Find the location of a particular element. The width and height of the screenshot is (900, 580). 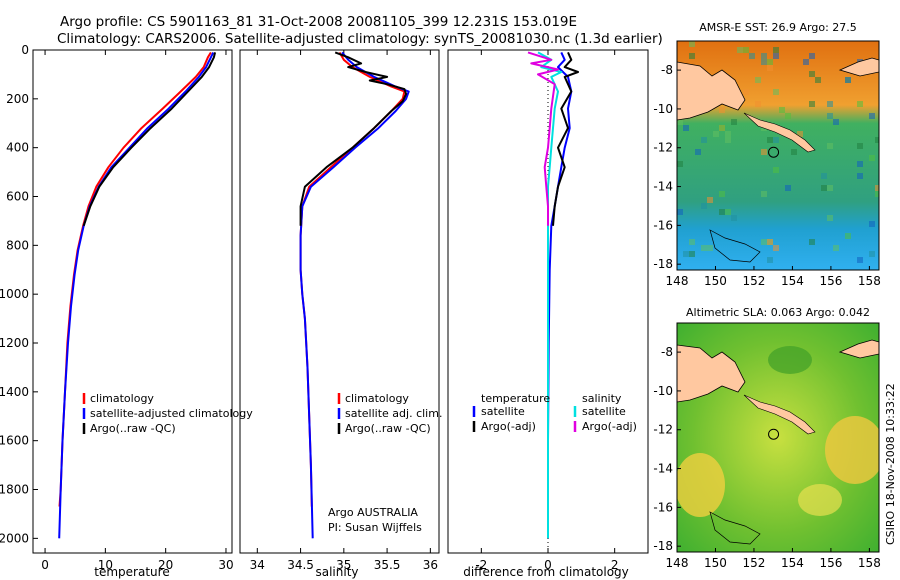

sst-map-title: AMSR-E SST: 26.9 Argo: 27.5 is located at coordinates (778, 27).